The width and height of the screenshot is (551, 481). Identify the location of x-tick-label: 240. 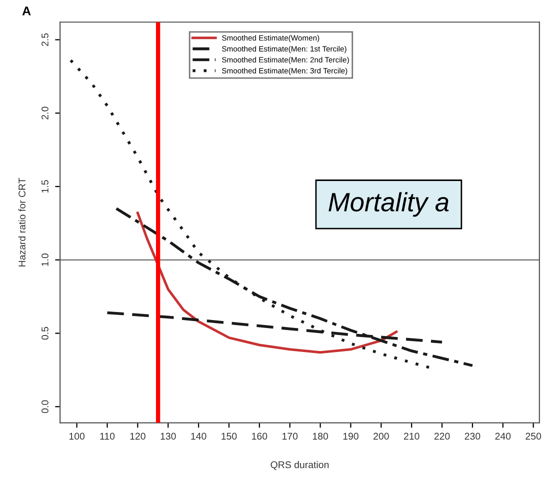
(503, 436).